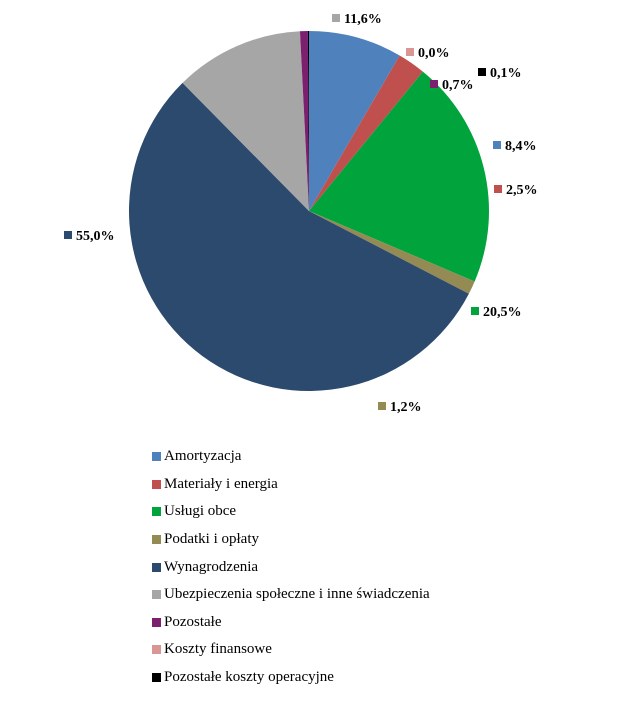 The width and height of the screenshot is (641, 728). Describe the element at coordinates (406, 407) in the screenshot. I see `data-label-podatki-i-oplaty: 1,2%` at that location.